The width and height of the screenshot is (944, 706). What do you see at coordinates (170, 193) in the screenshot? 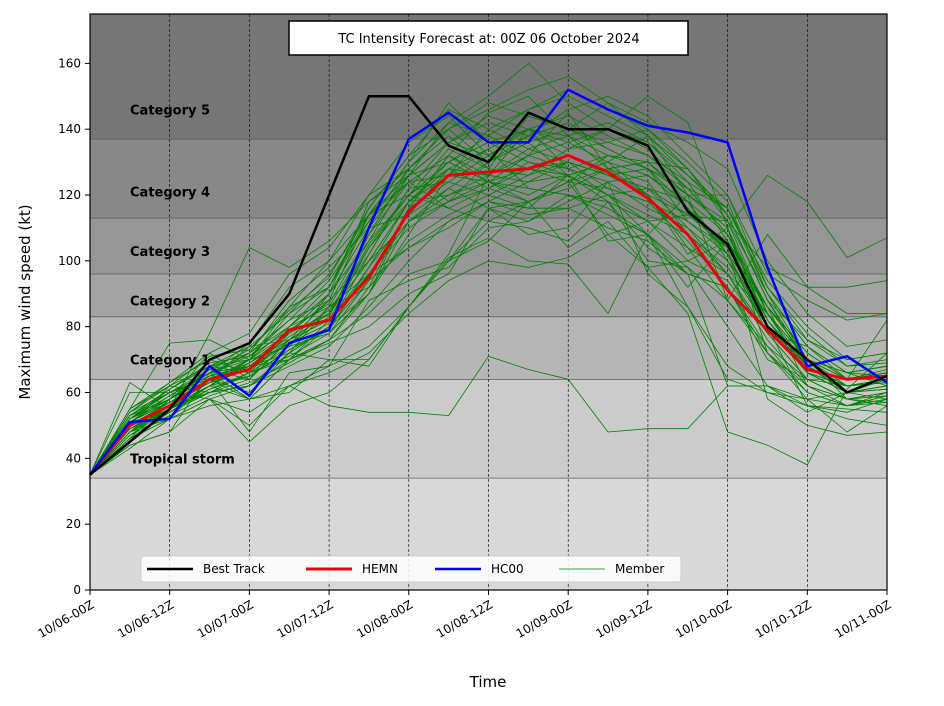
I see `category-label: Category 4` at bounding box center [170, 193].